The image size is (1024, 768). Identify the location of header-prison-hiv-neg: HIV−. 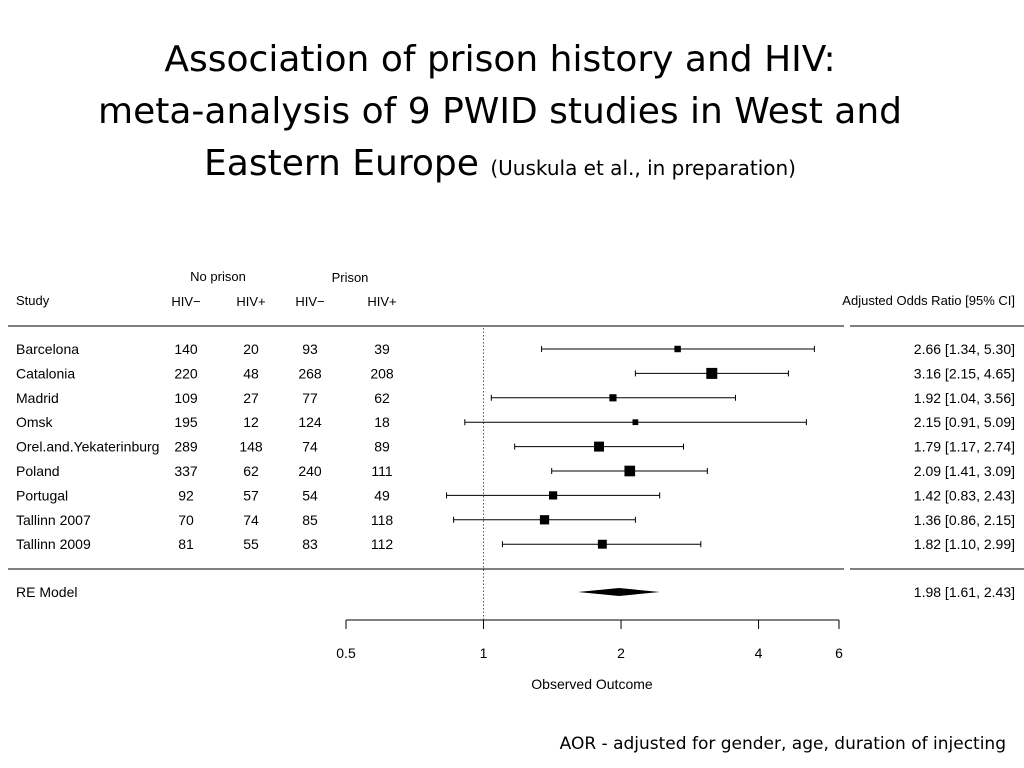
(309, 301).